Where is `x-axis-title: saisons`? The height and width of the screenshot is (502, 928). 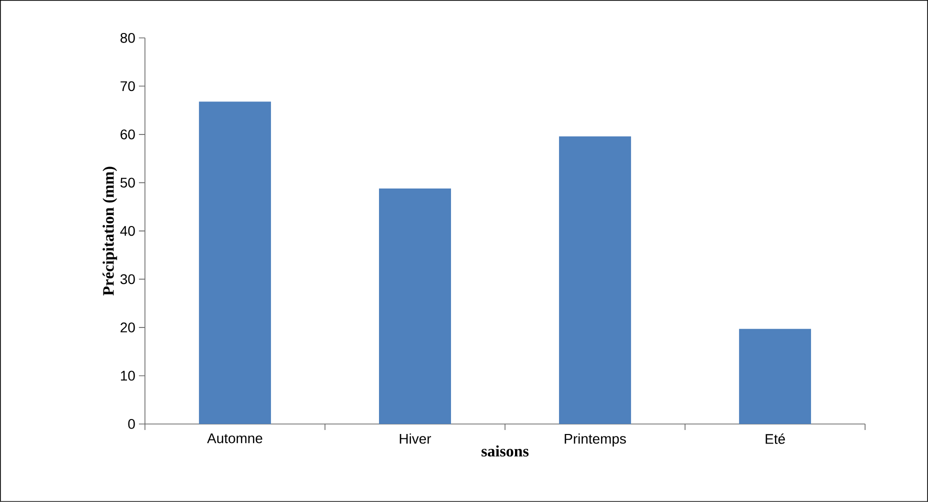
x-axis-title: saisons is located at coordinates (505, 451).